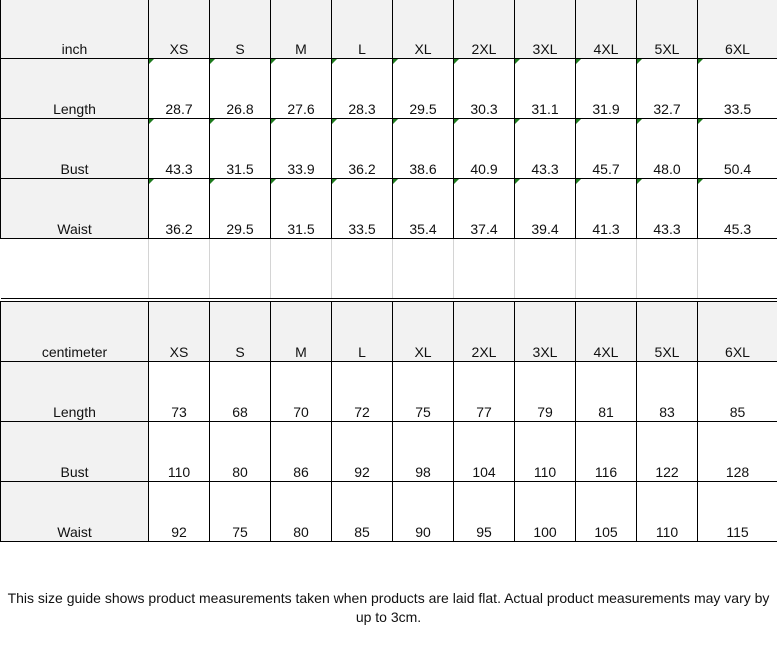  Describe the element at coordinates (240, 88) in the screenshot. I see `value-cell: 26.8` at that location.